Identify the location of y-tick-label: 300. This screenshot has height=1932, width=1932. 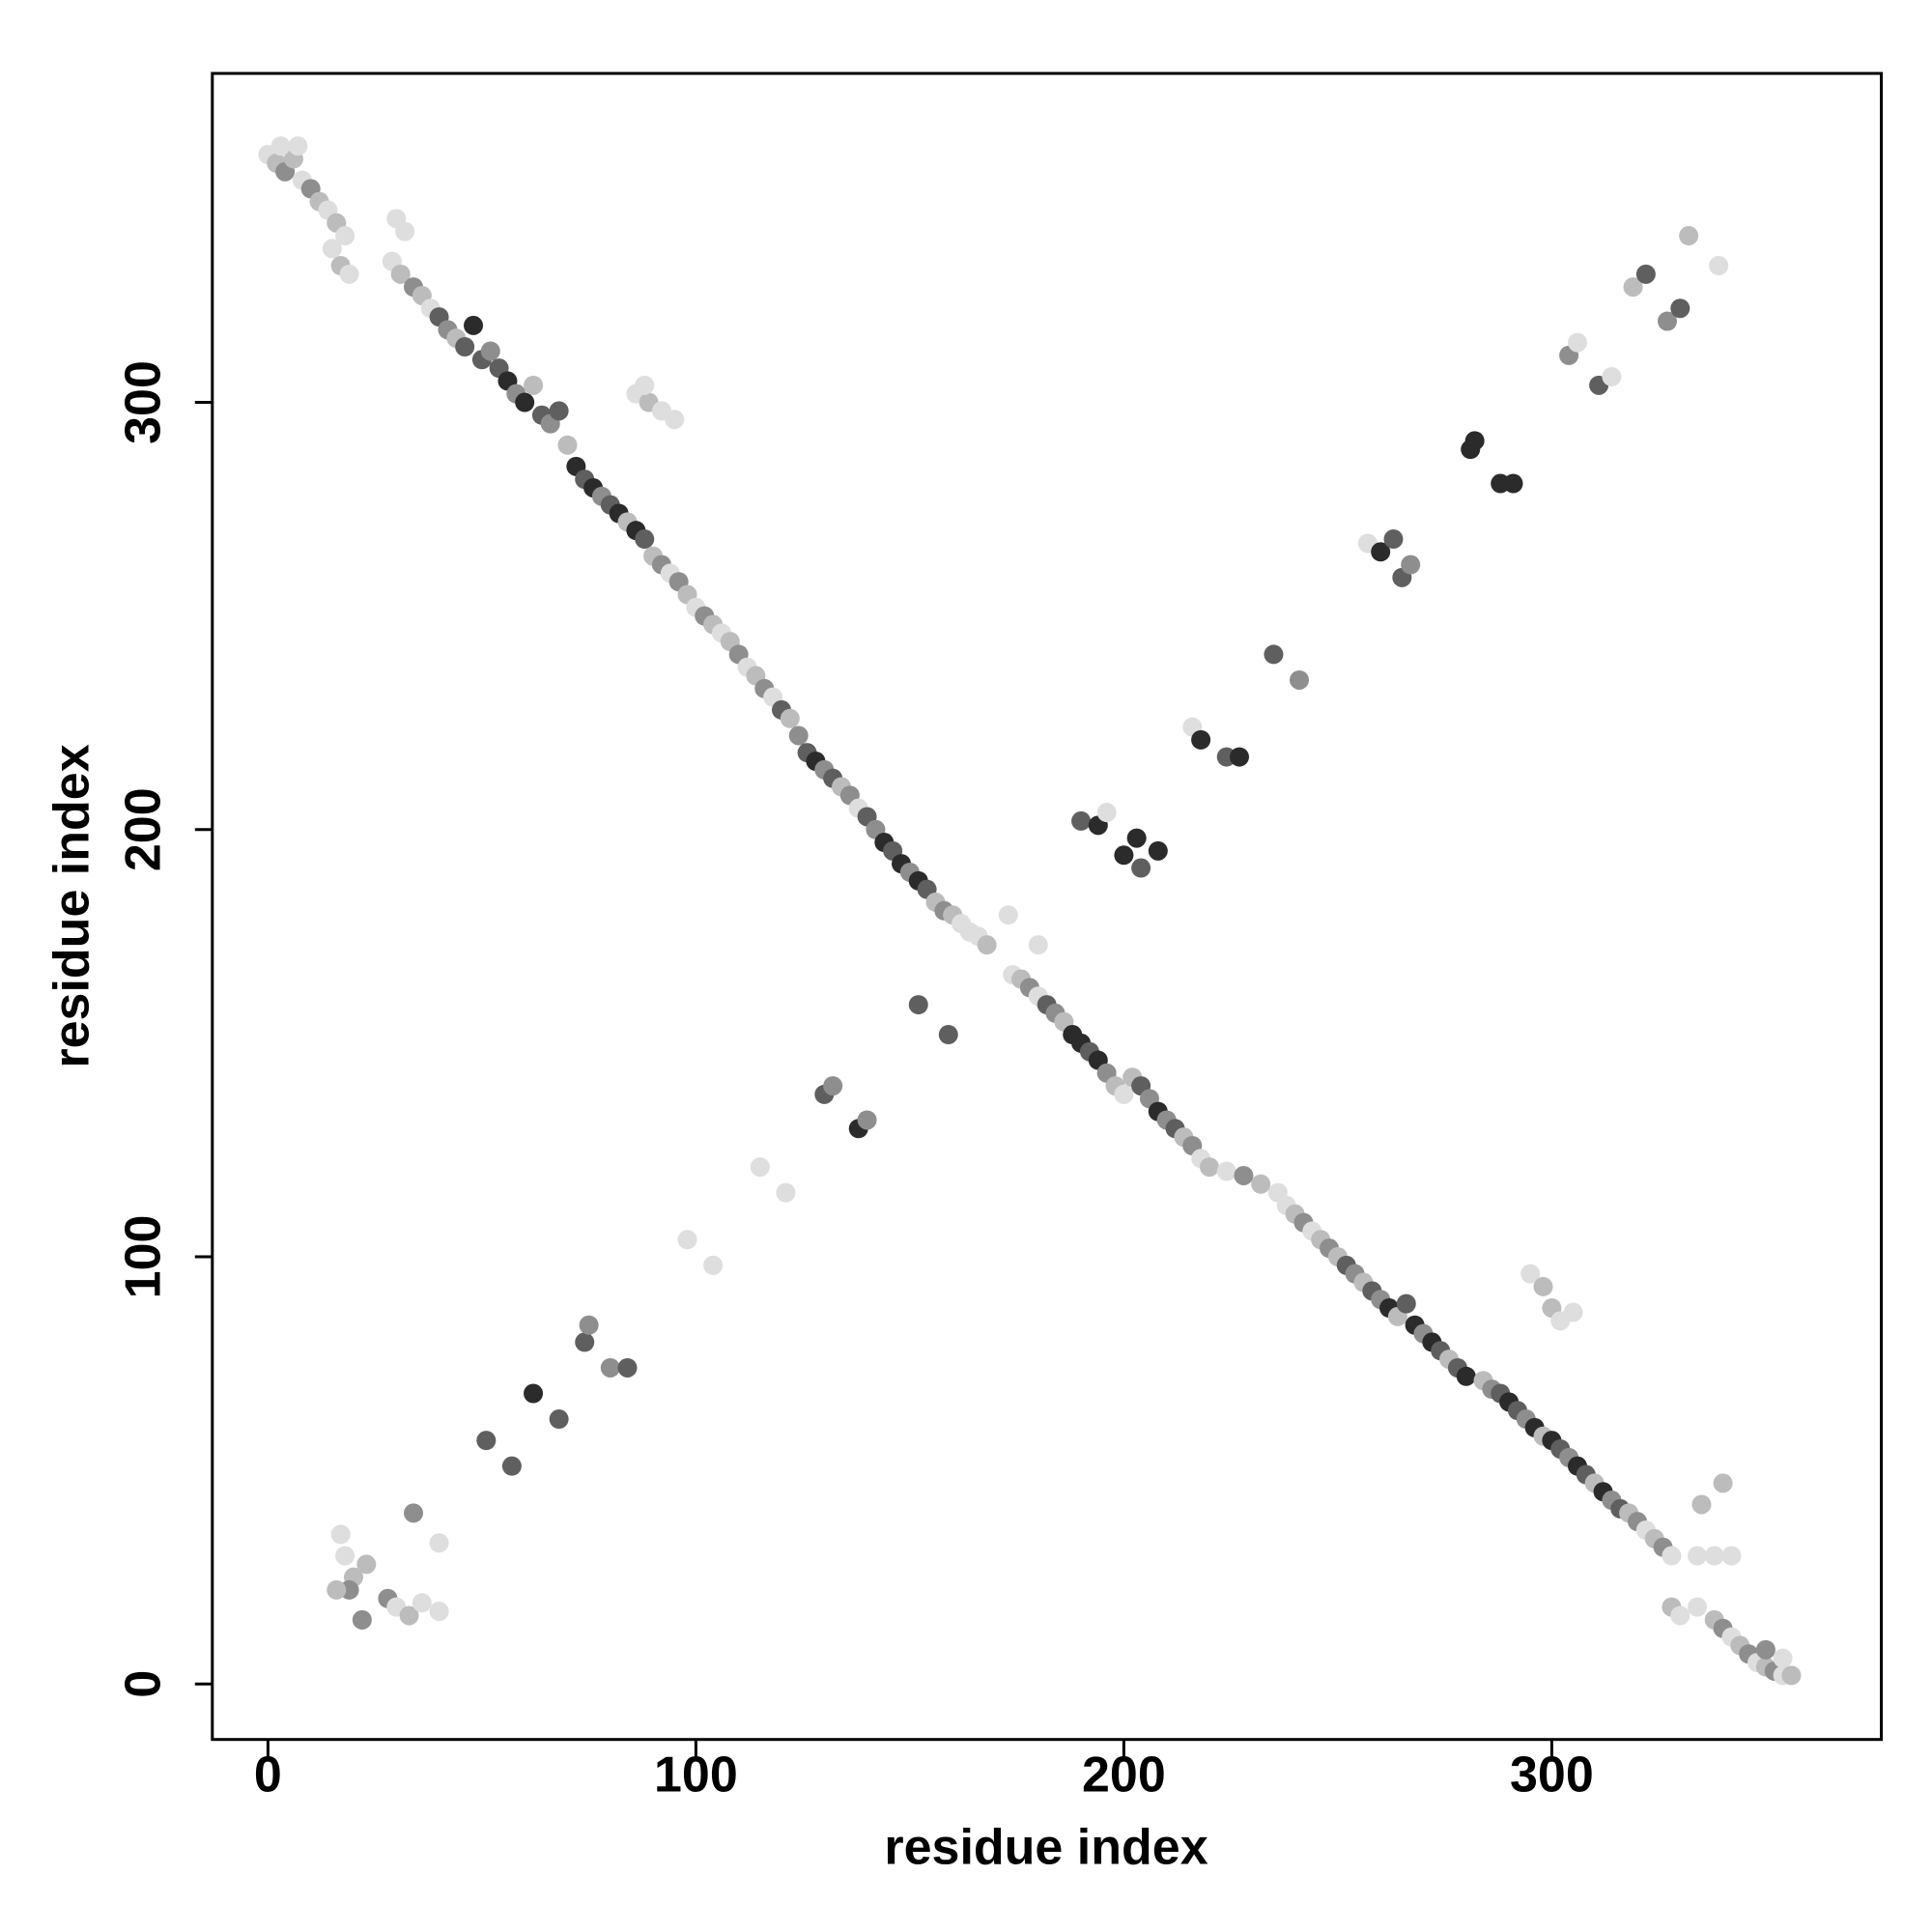
(144, 402).